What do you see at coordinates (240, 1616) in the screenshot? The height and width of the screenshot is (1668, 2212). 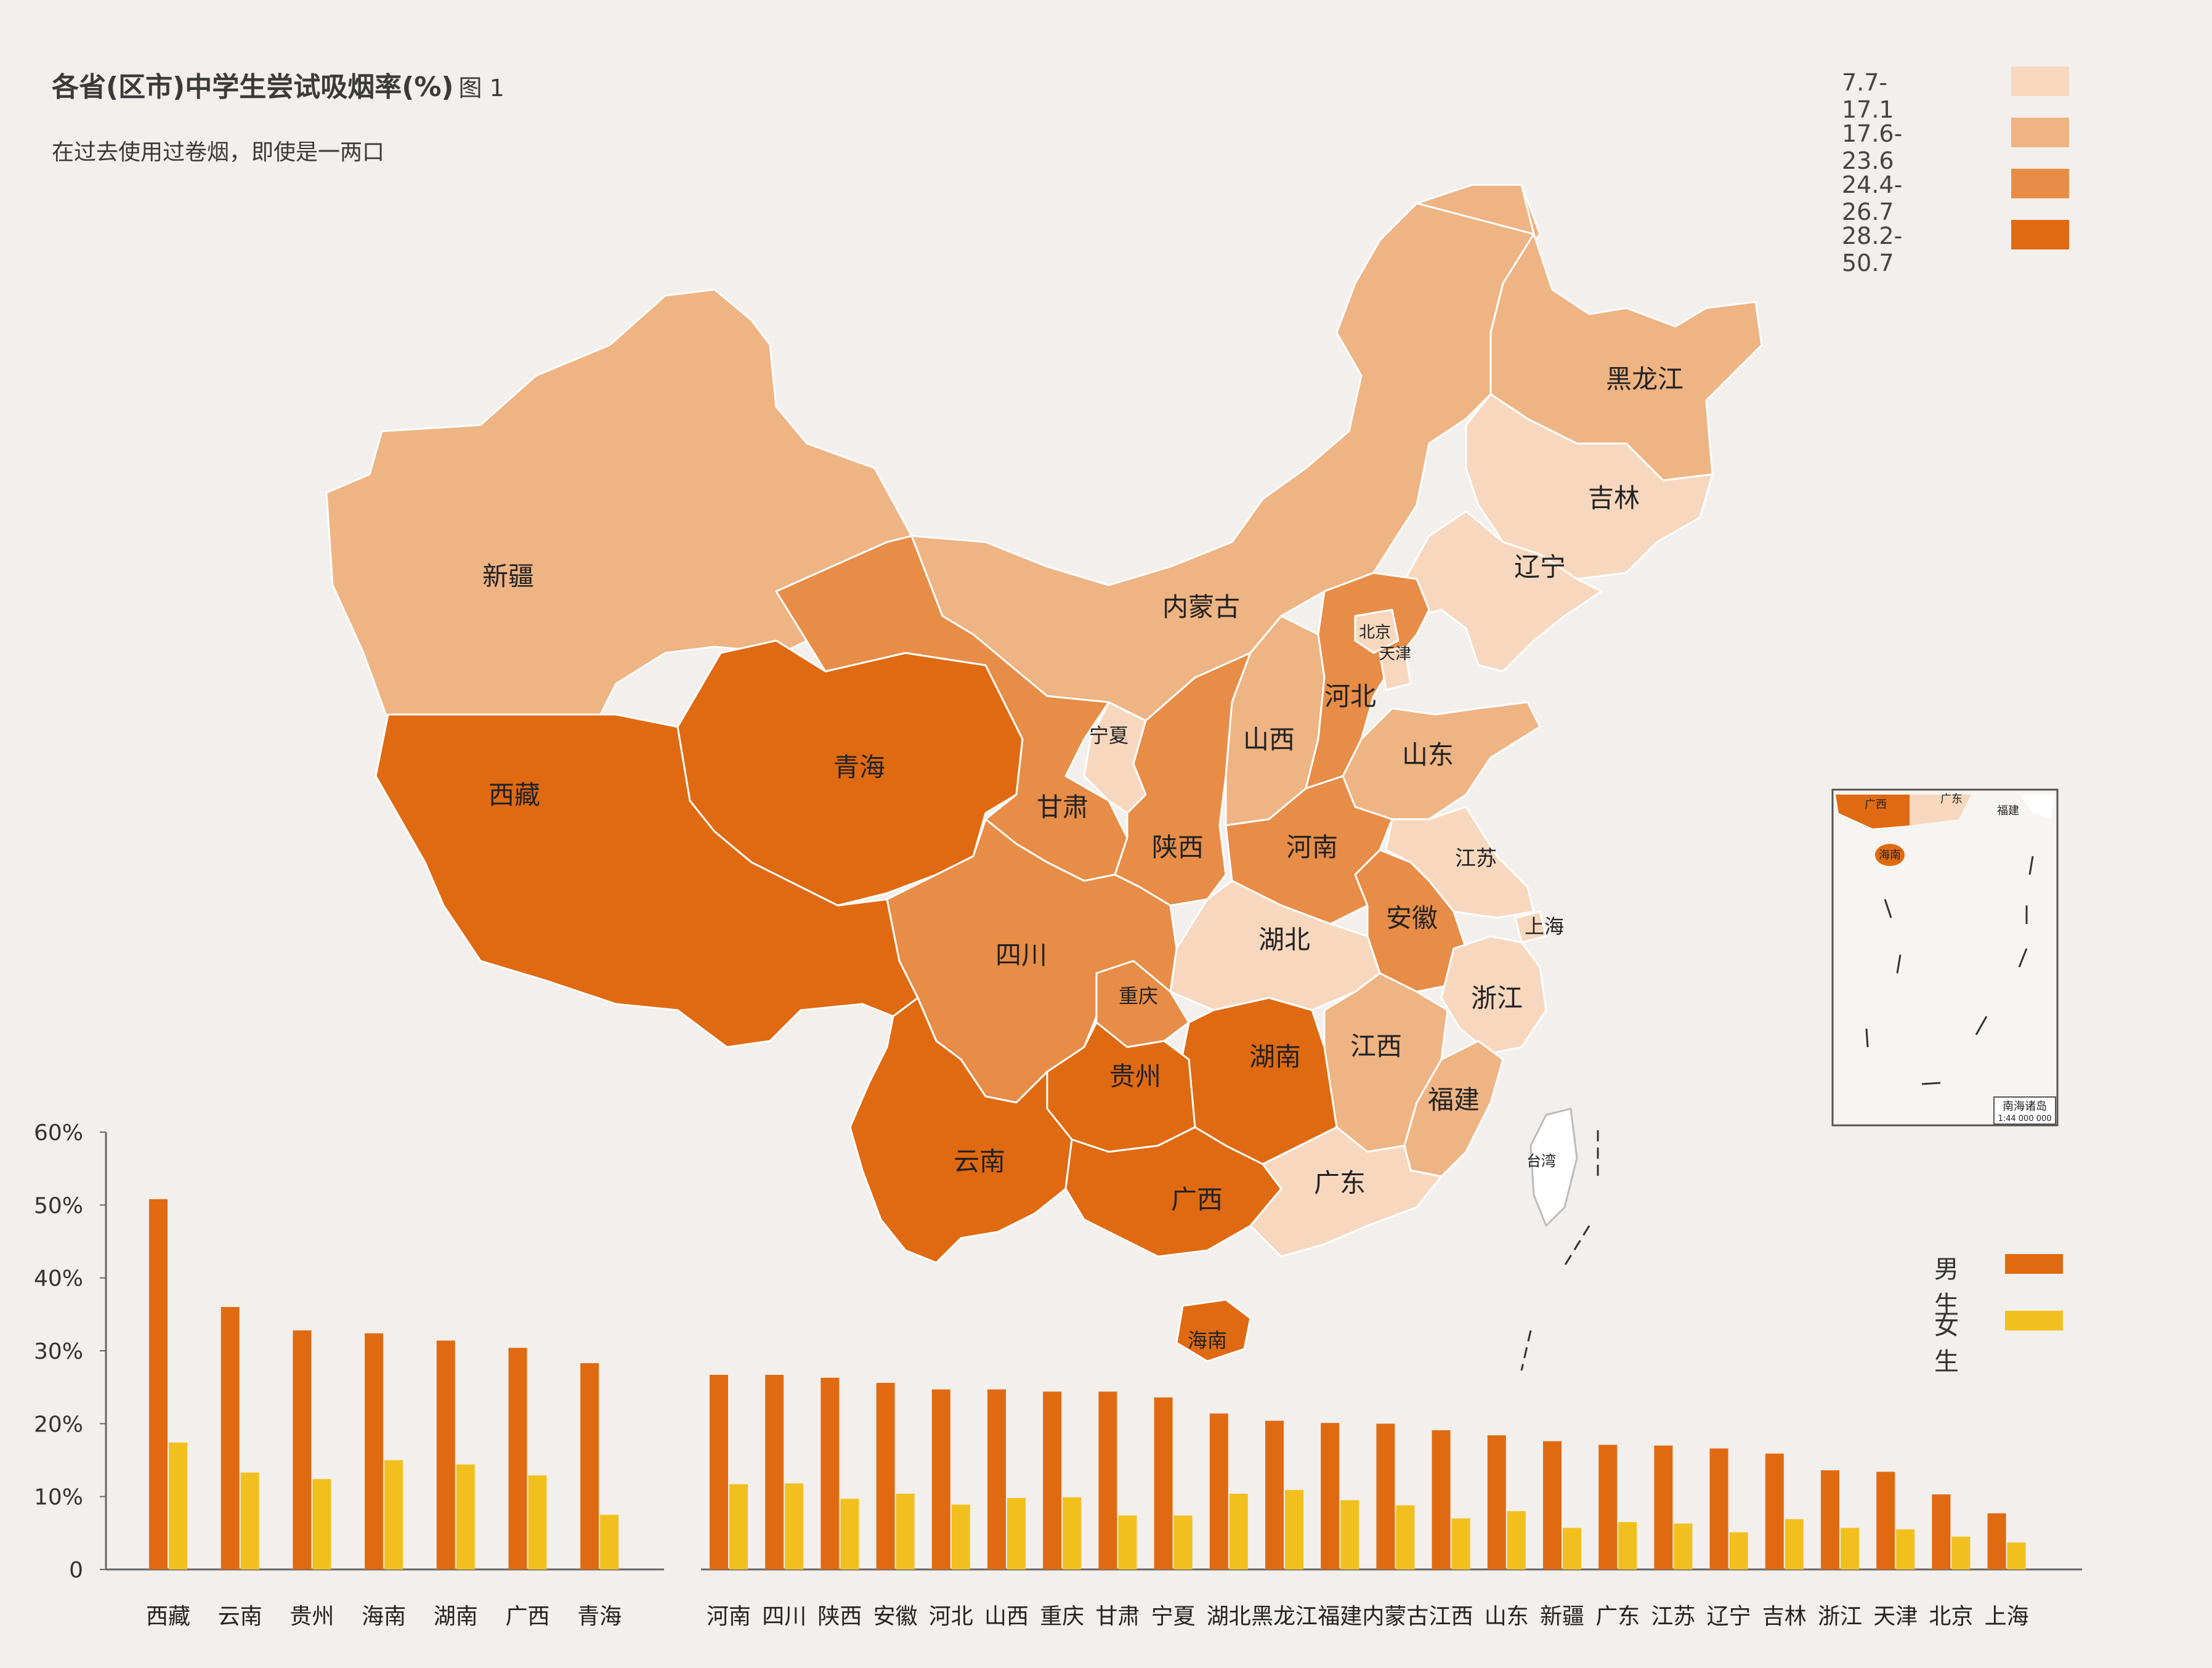 I see `x-tick-label: 云南` at bounding box center [240, 1616].